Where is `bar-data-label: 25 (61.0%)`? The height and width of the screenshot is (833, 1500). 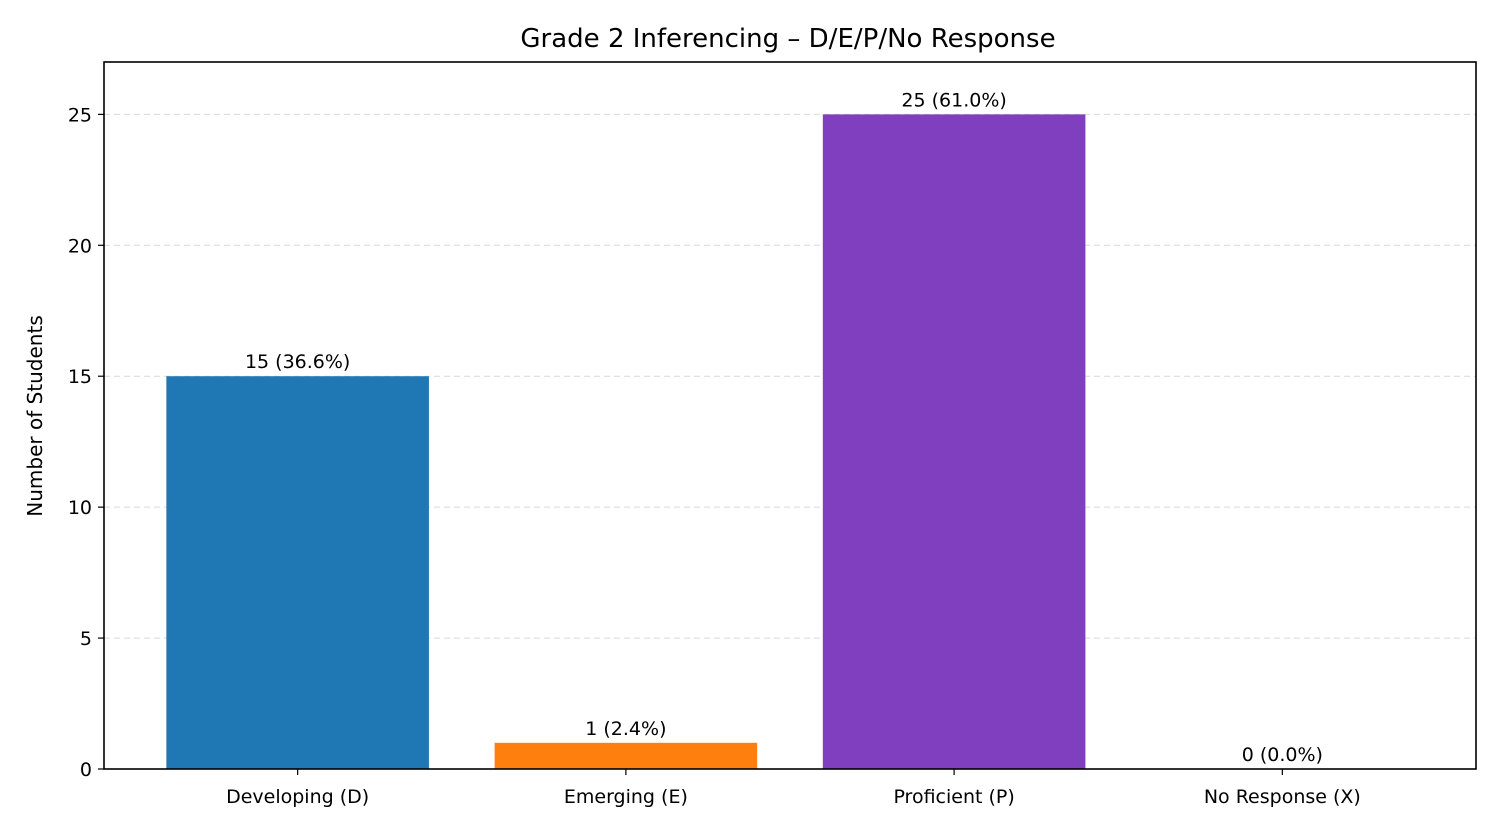
bar-data-label: 25 (61.0%) is located at coordinates (953, 100).